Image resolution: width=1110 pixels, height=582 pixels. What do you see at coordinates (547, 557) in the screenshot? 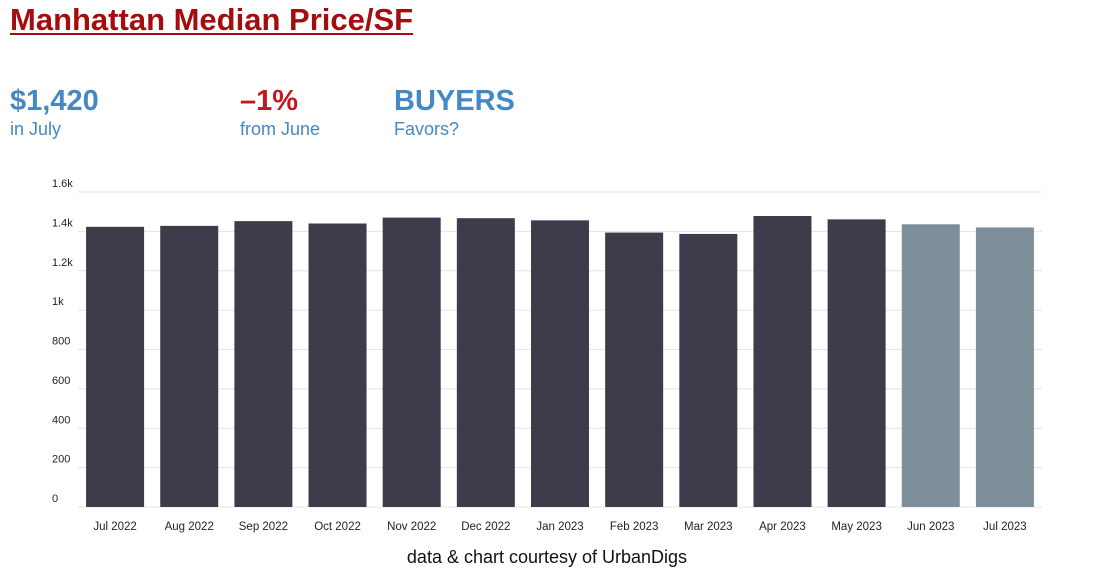
I see `chart-credit: data & chart courtesy of UrbanDigs` at bounding box center [547, 557].